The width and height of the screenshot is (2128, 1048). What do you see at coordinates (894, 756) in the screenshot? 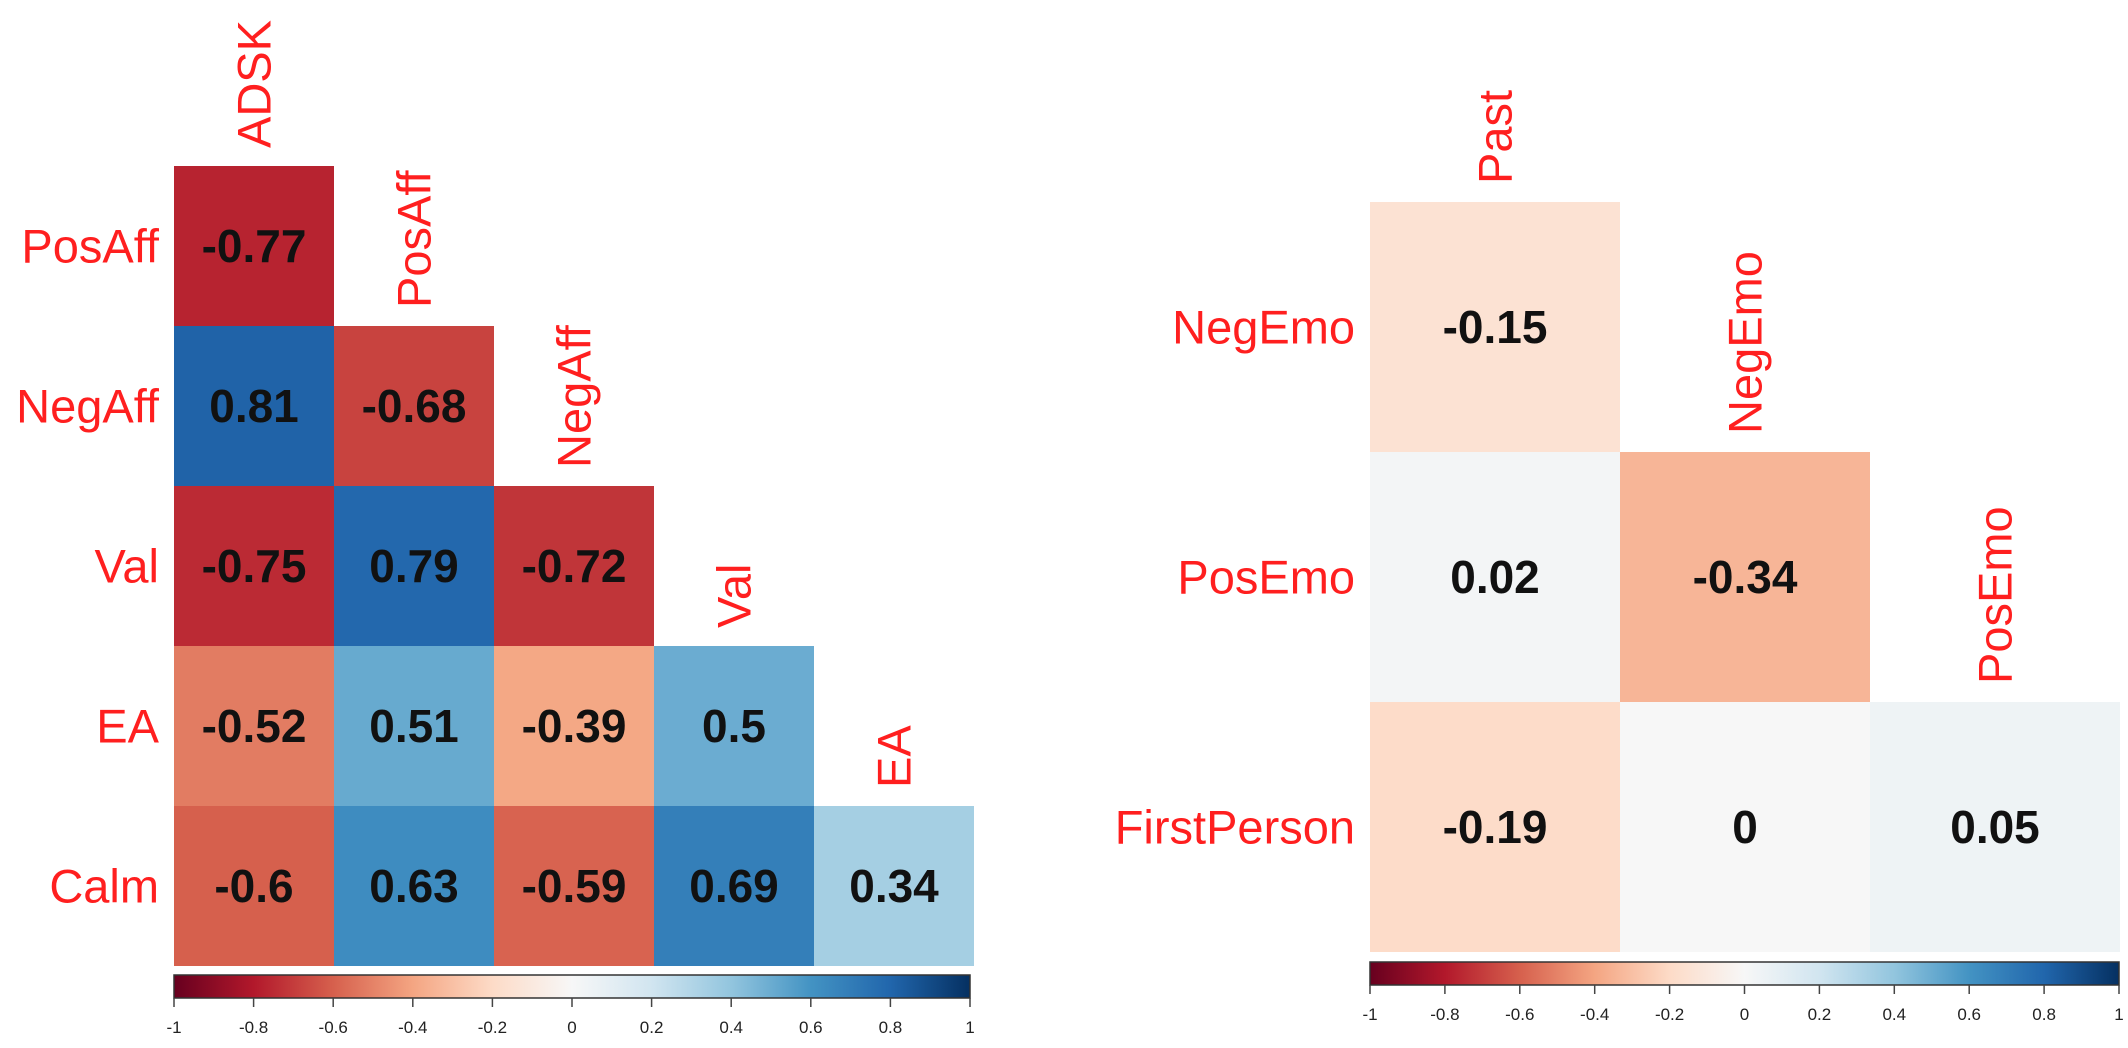
I see `column-label-1-4: EA` at bounding box center [894, 756].